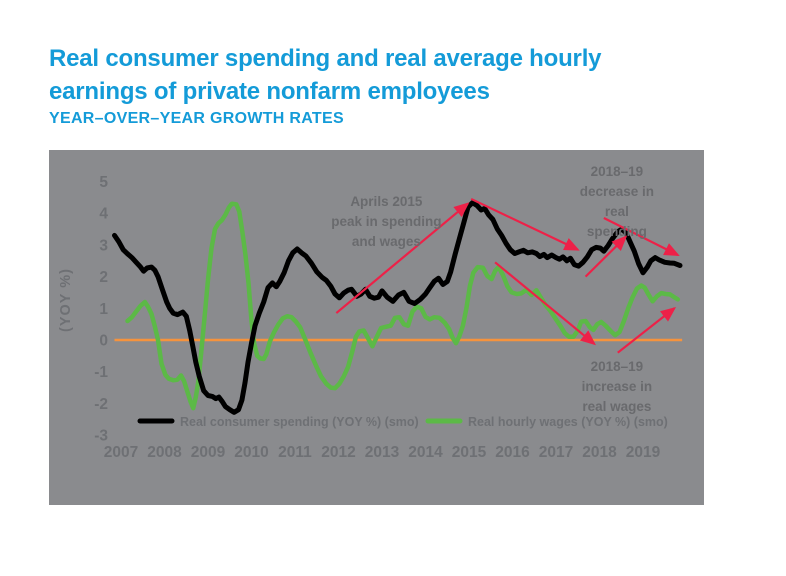  I want to click on spending-fall-arrow-2015-2017, so click(525, 224).